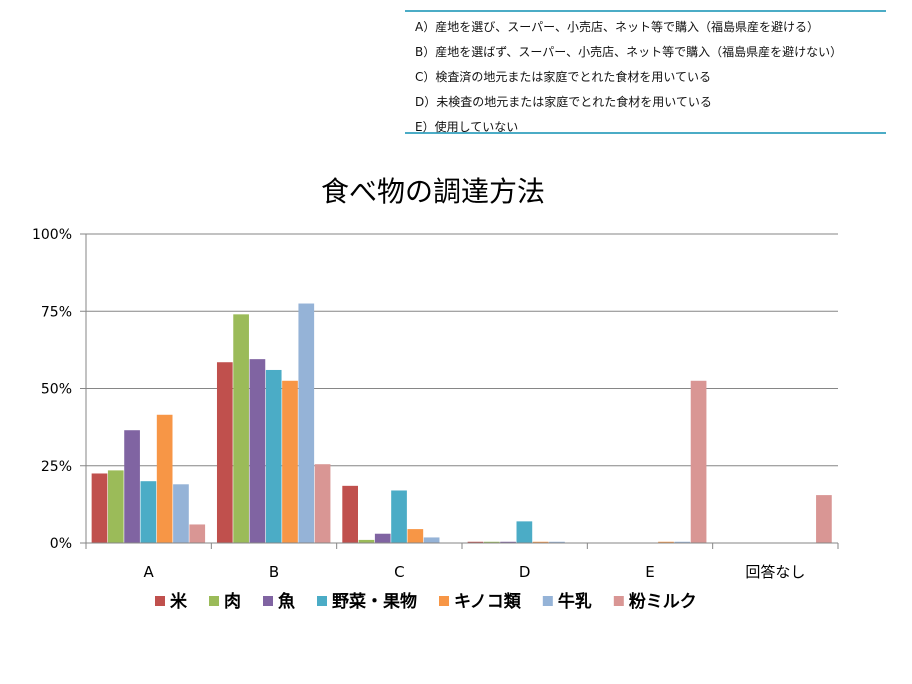 The image size is (912, 684). What do you see at coordinates (52, 235) in the screenshot?
I see `y-tick-label: 100%` at bounding box center [52, 235].